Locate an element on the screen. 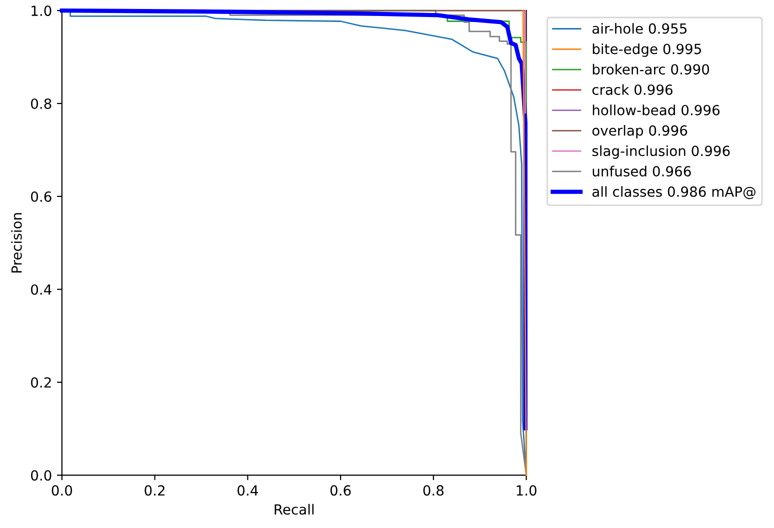  y-tick-label: 0.0 is located at coordinates (41, 475).